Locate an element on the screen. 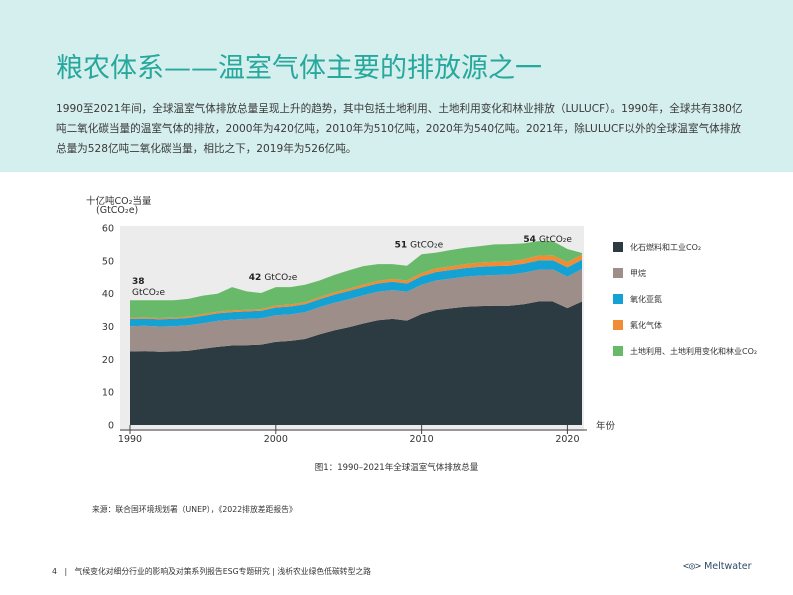 The height and width of the screenshot is (595, 793). legend-item: 土地利用、土地利用变化和林业CO₂ is located at coordinates (685, 351).